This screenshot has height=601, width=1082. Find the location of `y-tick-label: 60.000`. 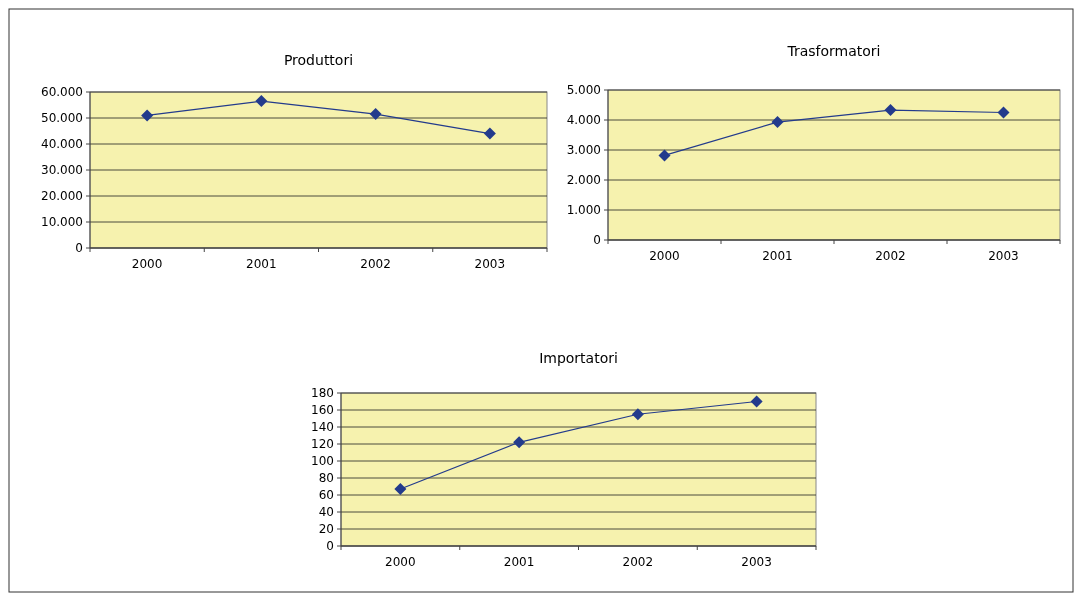

y-tick-label: 60.000 is located at coordinates (62, 92).